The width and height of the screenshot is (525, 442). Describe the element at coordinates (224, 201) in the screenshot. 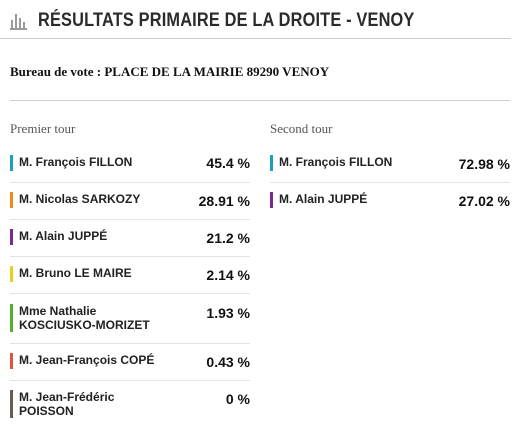

I see `candidate-value: 28.91 %` at that location.